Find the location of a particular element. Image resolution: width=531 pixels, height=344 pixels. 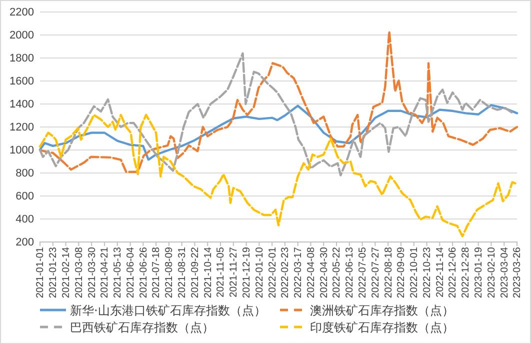

x-tick-label: 2022-09-09 is located at coordinates (402, 272).